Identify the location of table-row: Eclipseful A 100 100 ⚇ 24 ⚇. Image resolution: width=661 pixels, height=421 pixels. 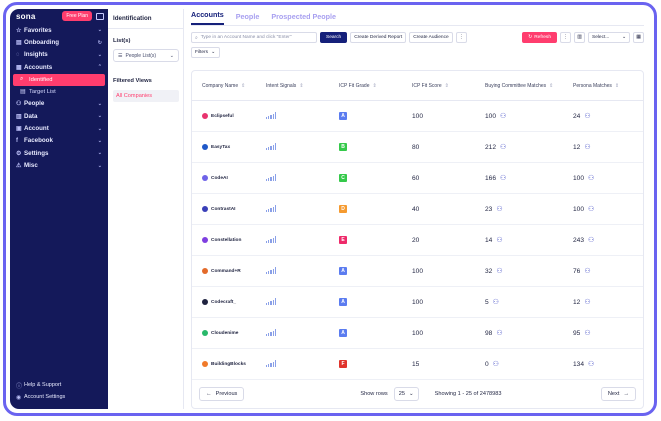
(417, 116).